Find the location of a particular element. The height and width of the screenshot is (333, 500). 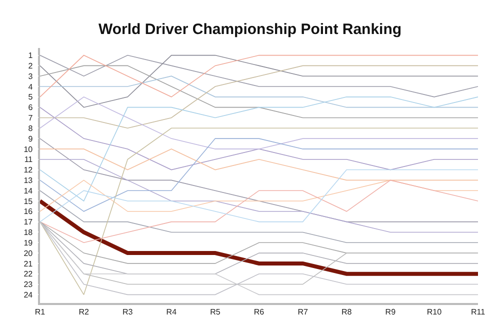

y-tick-label: 4 is located at coordinates (31, 87).